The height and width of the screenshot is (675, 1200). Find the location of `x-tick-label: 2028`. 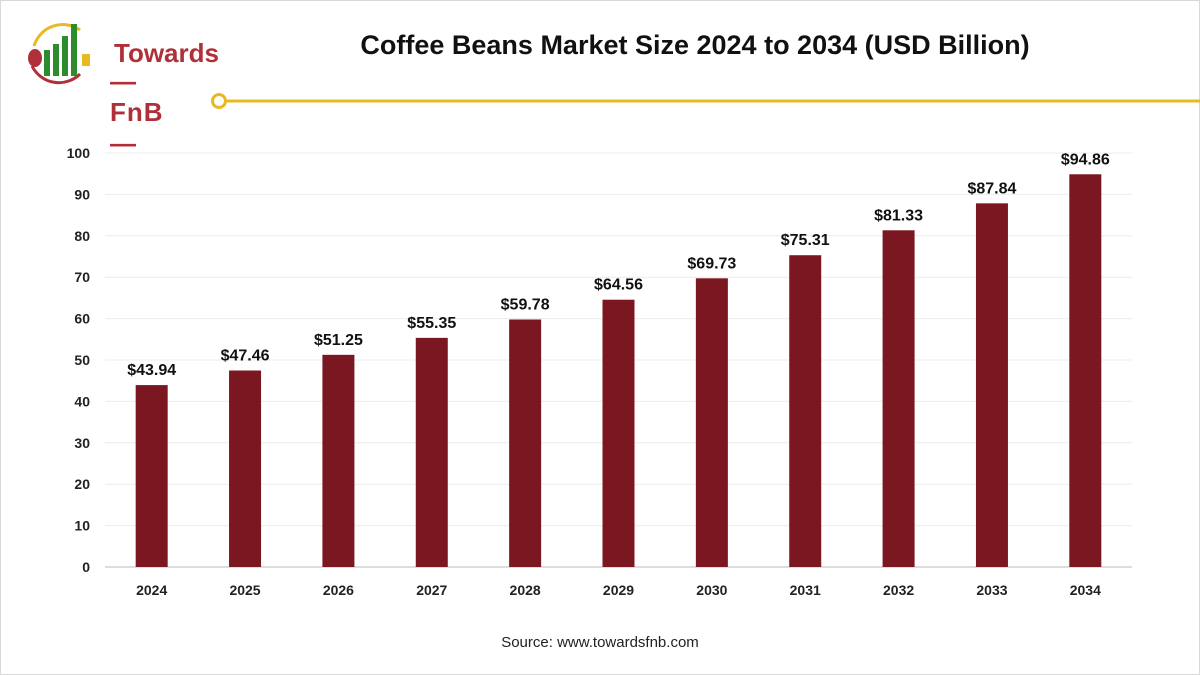

x-tick-label: 2028 is located at coordinates (525, 590).